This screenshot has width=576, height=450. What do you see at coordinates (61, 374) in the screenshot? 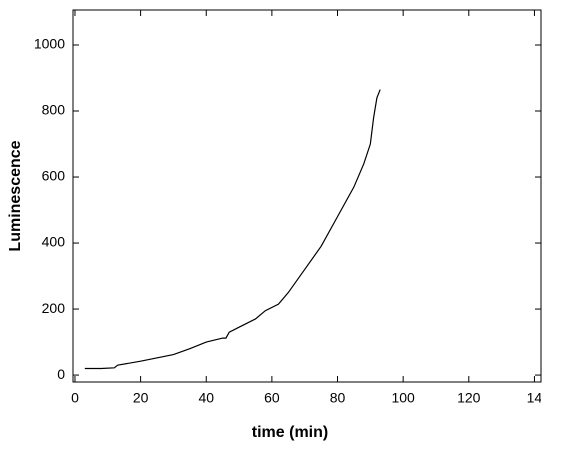
I see `y-tick-label: 0` at bounding box center [61, 374].